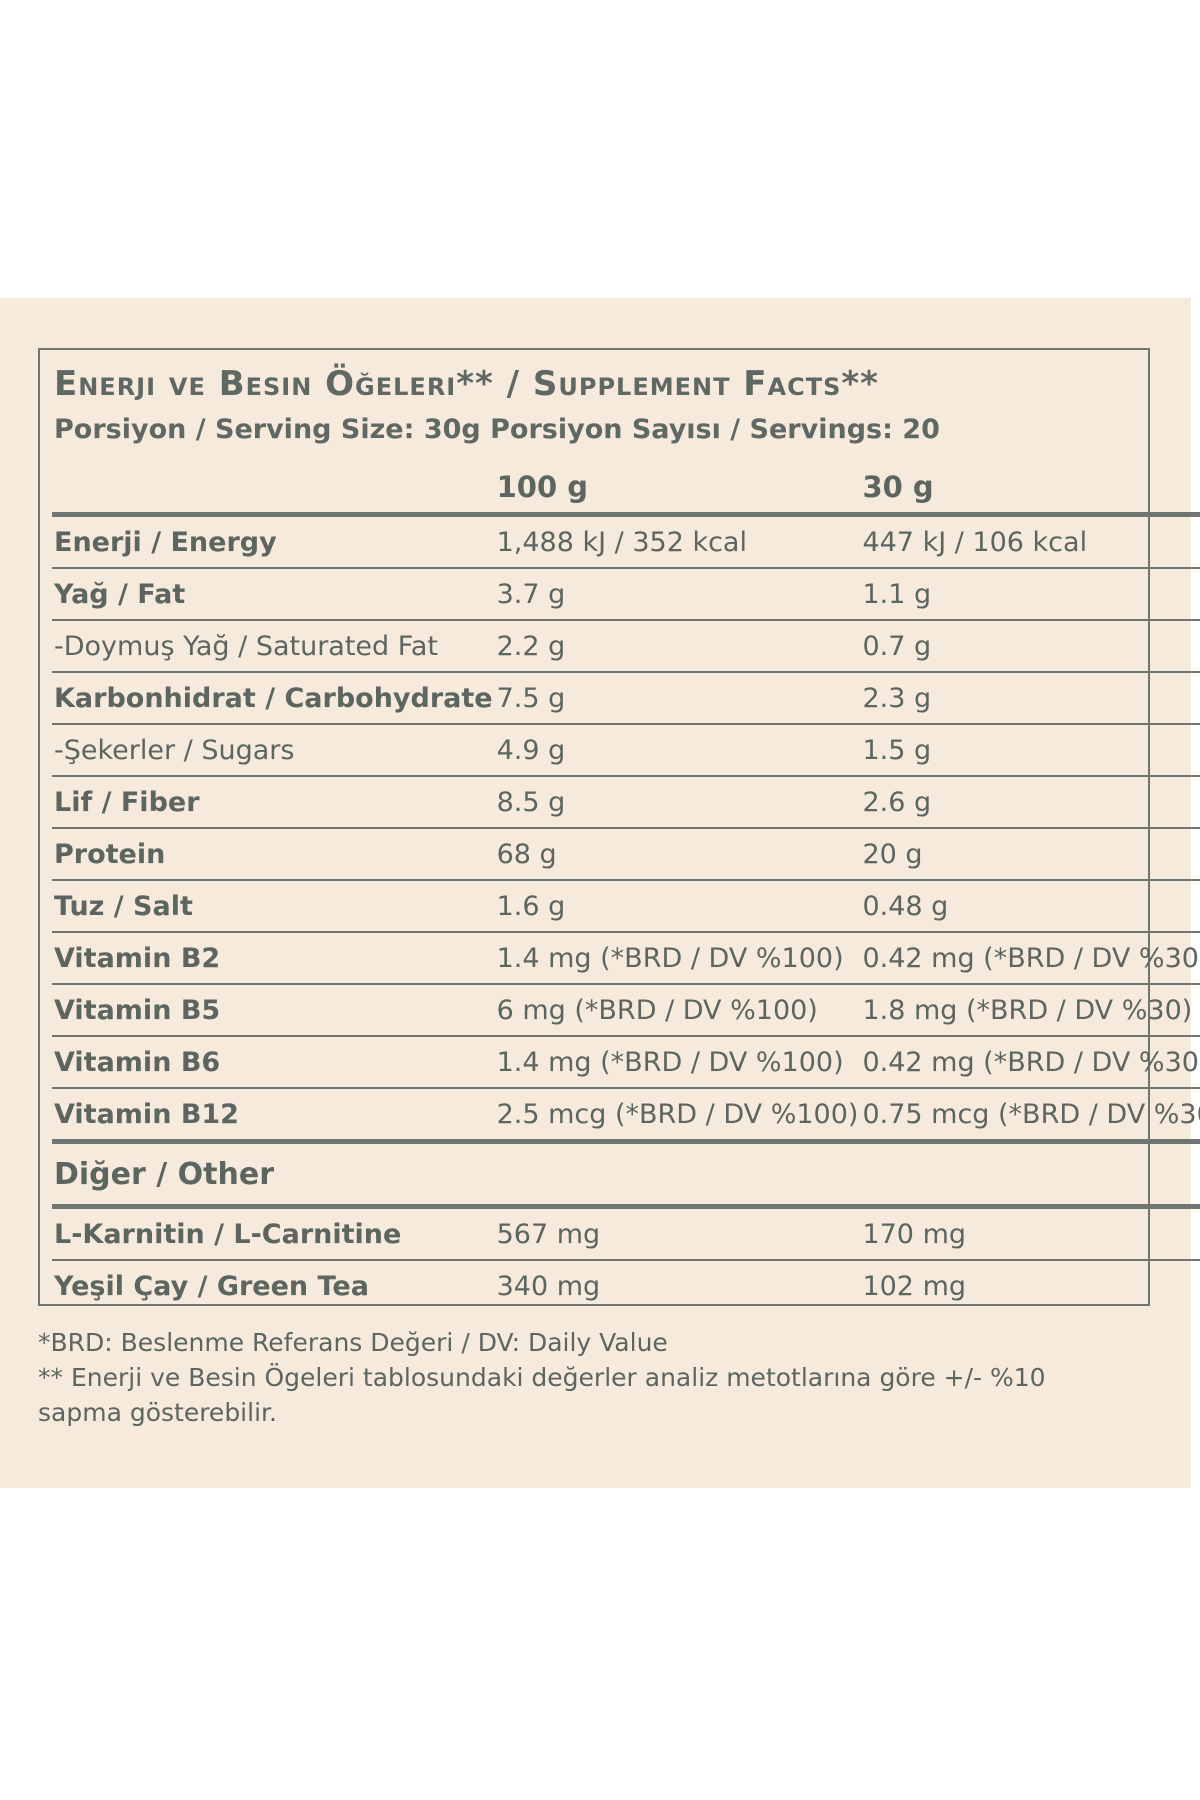 This screenshot has width=1200, height=1800. Describe the element at coordinates (273, 750) in the screenshot. I see `nutrient-name: -Şekerler / Sugars` at that location.